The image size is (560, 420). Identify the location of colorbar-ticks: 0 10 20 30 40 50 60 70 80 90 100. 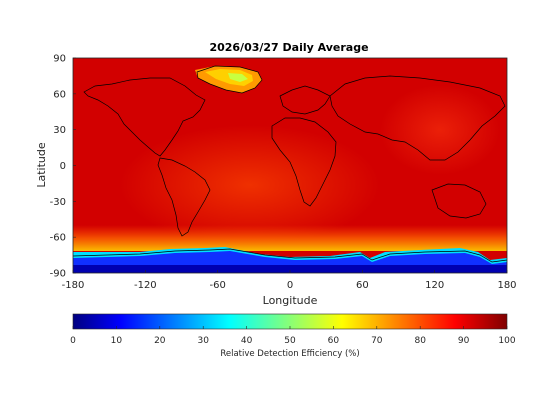
(293, 336).